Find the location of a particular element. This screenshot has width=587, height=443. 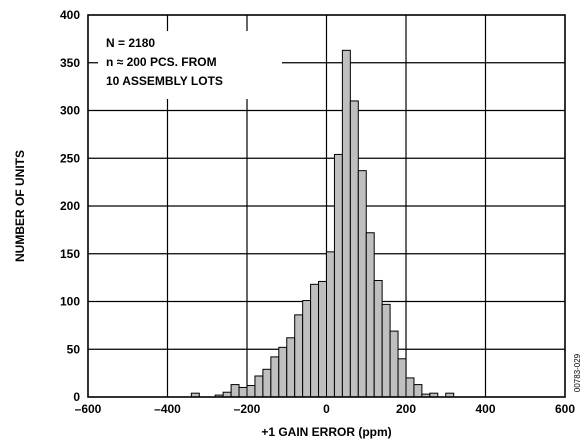

x-tick-label: –600 is located at coordinates (88, 409).